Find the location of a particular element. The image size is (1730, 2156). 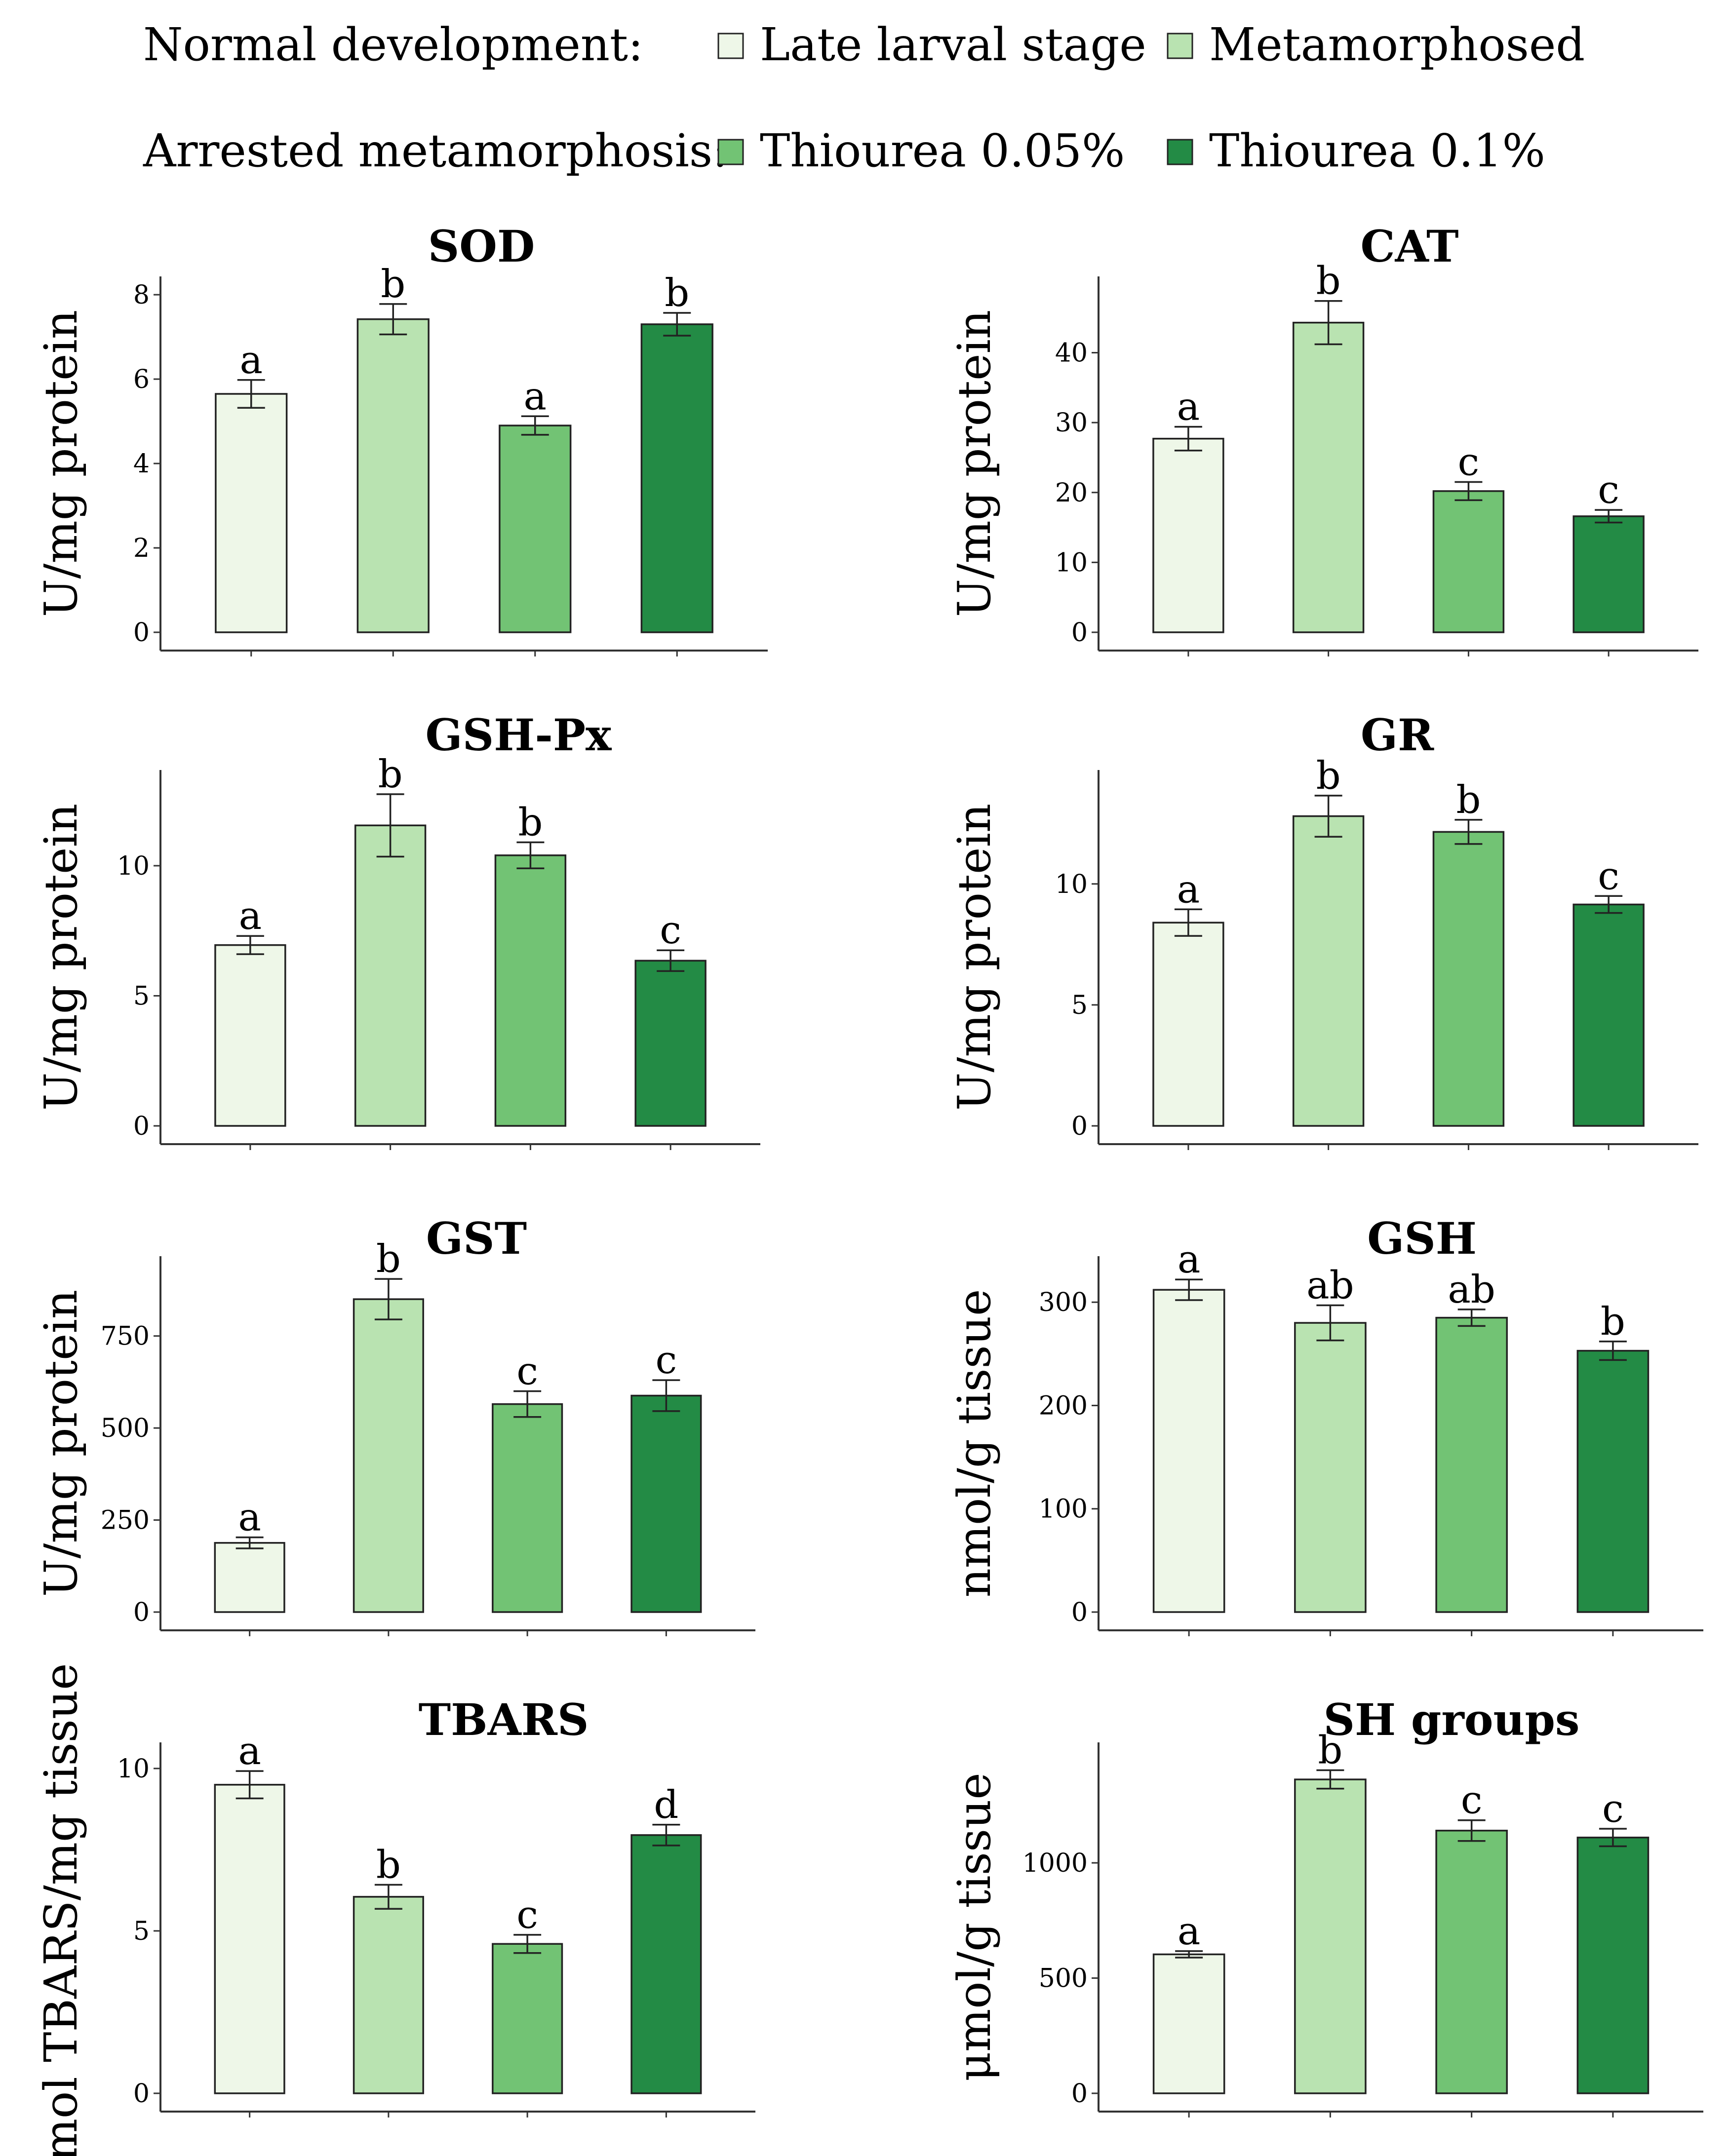

panel-title: CAT is located at coordinates (1410, 246).